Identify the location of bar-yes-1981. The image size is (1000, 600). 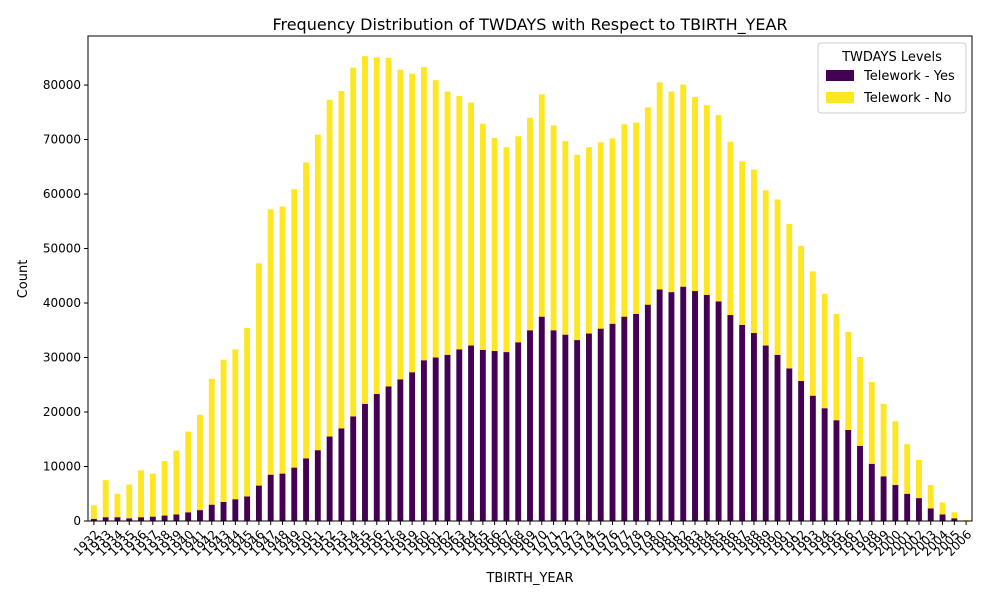
(671, 406).